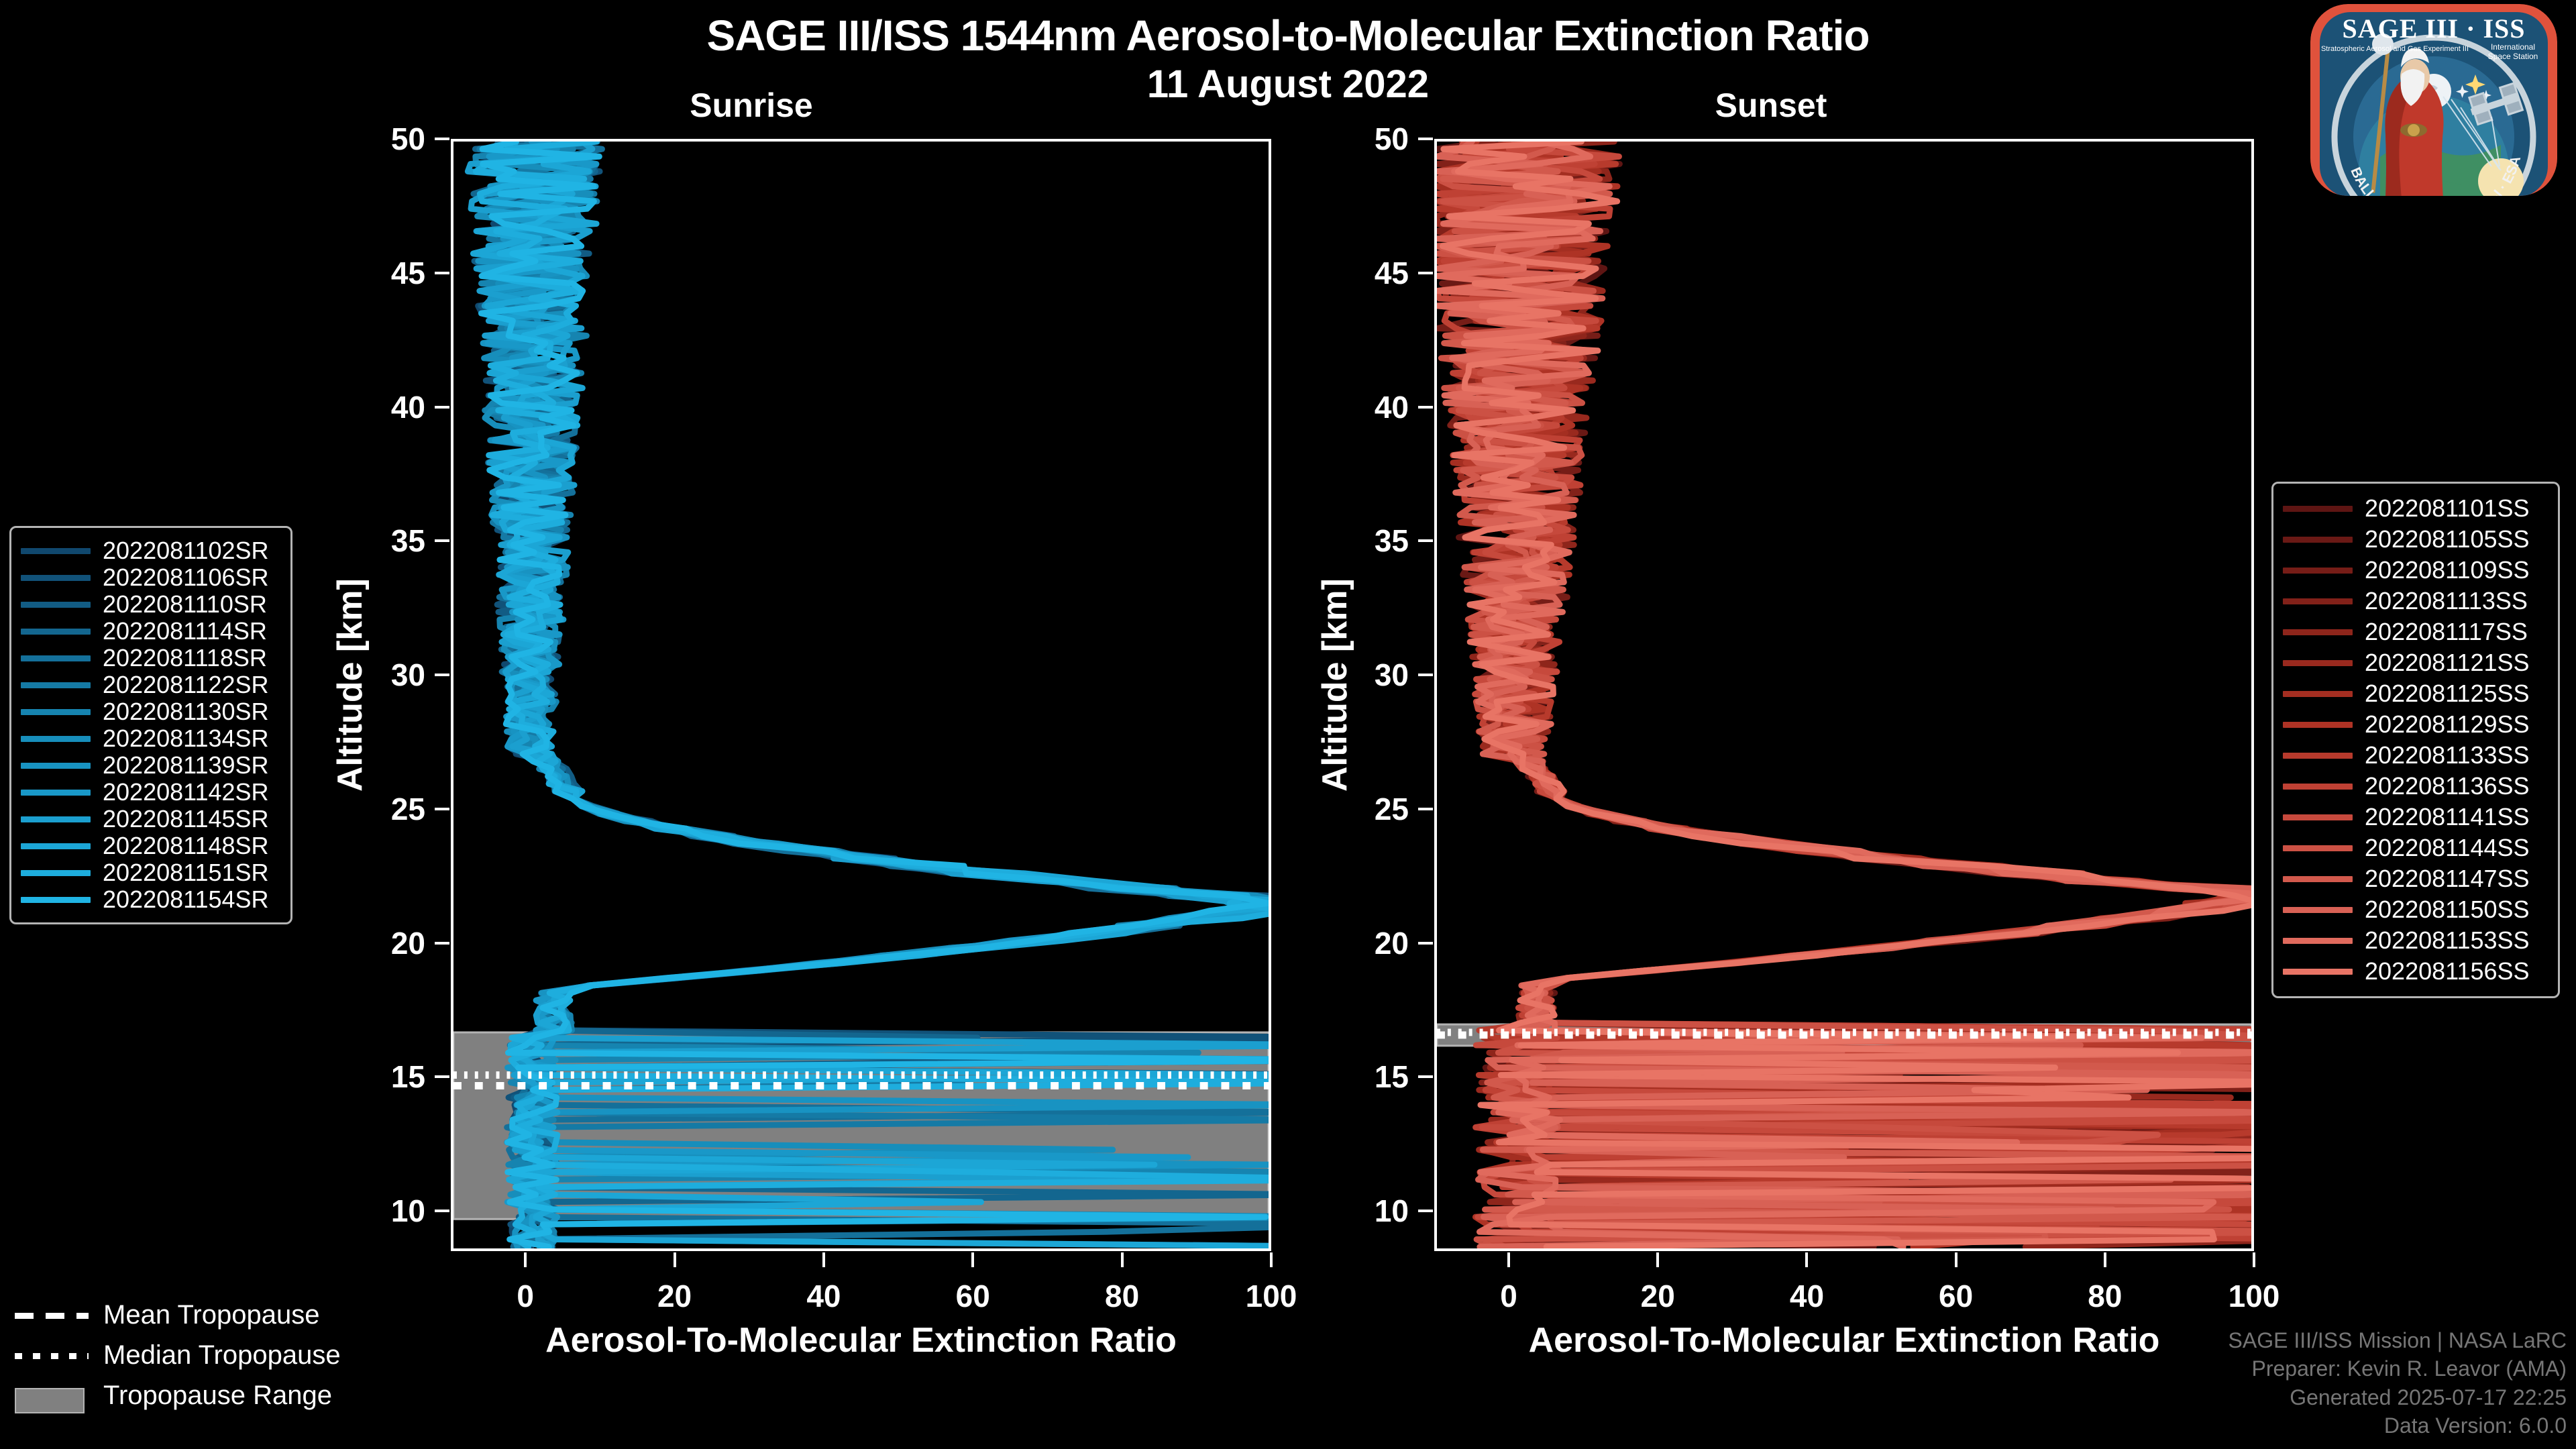 This screenshot has height=1449, width=2576. I want to click on ytick-label: 35, so click(1391, 541).